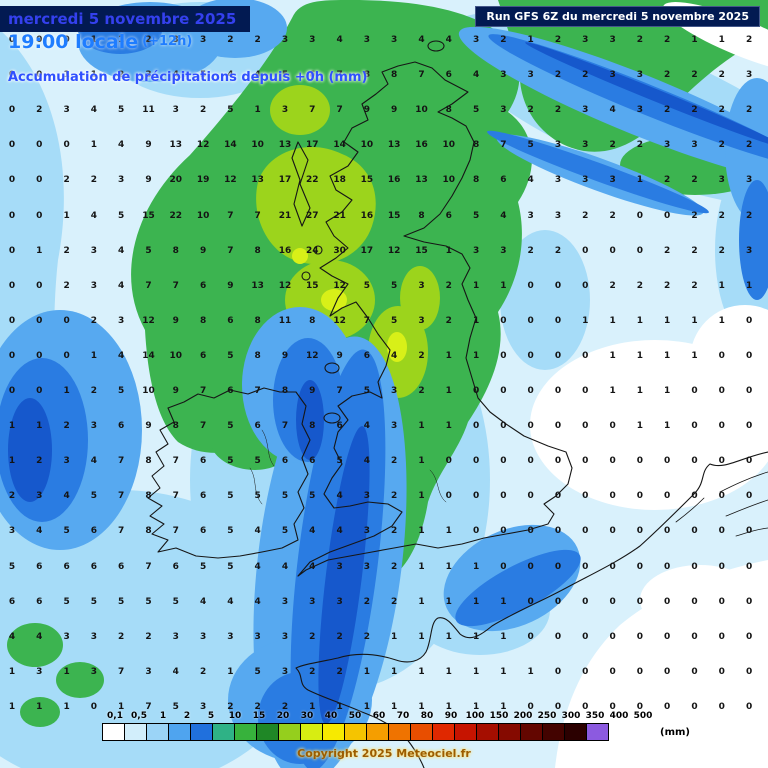  I want to click on local-time-text: 19:00 locale, so click(73, 42).